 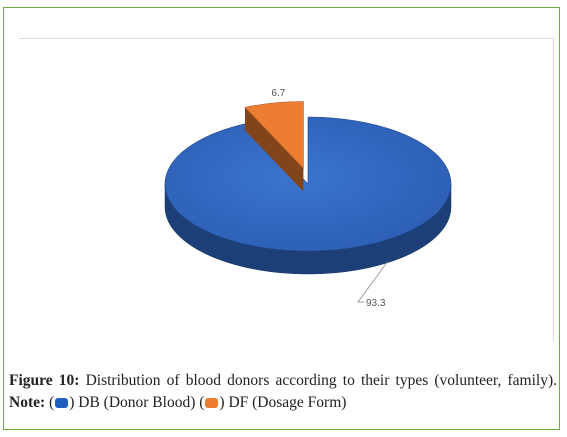 I want to click on leader-line-db, so click(x=372, y=282).